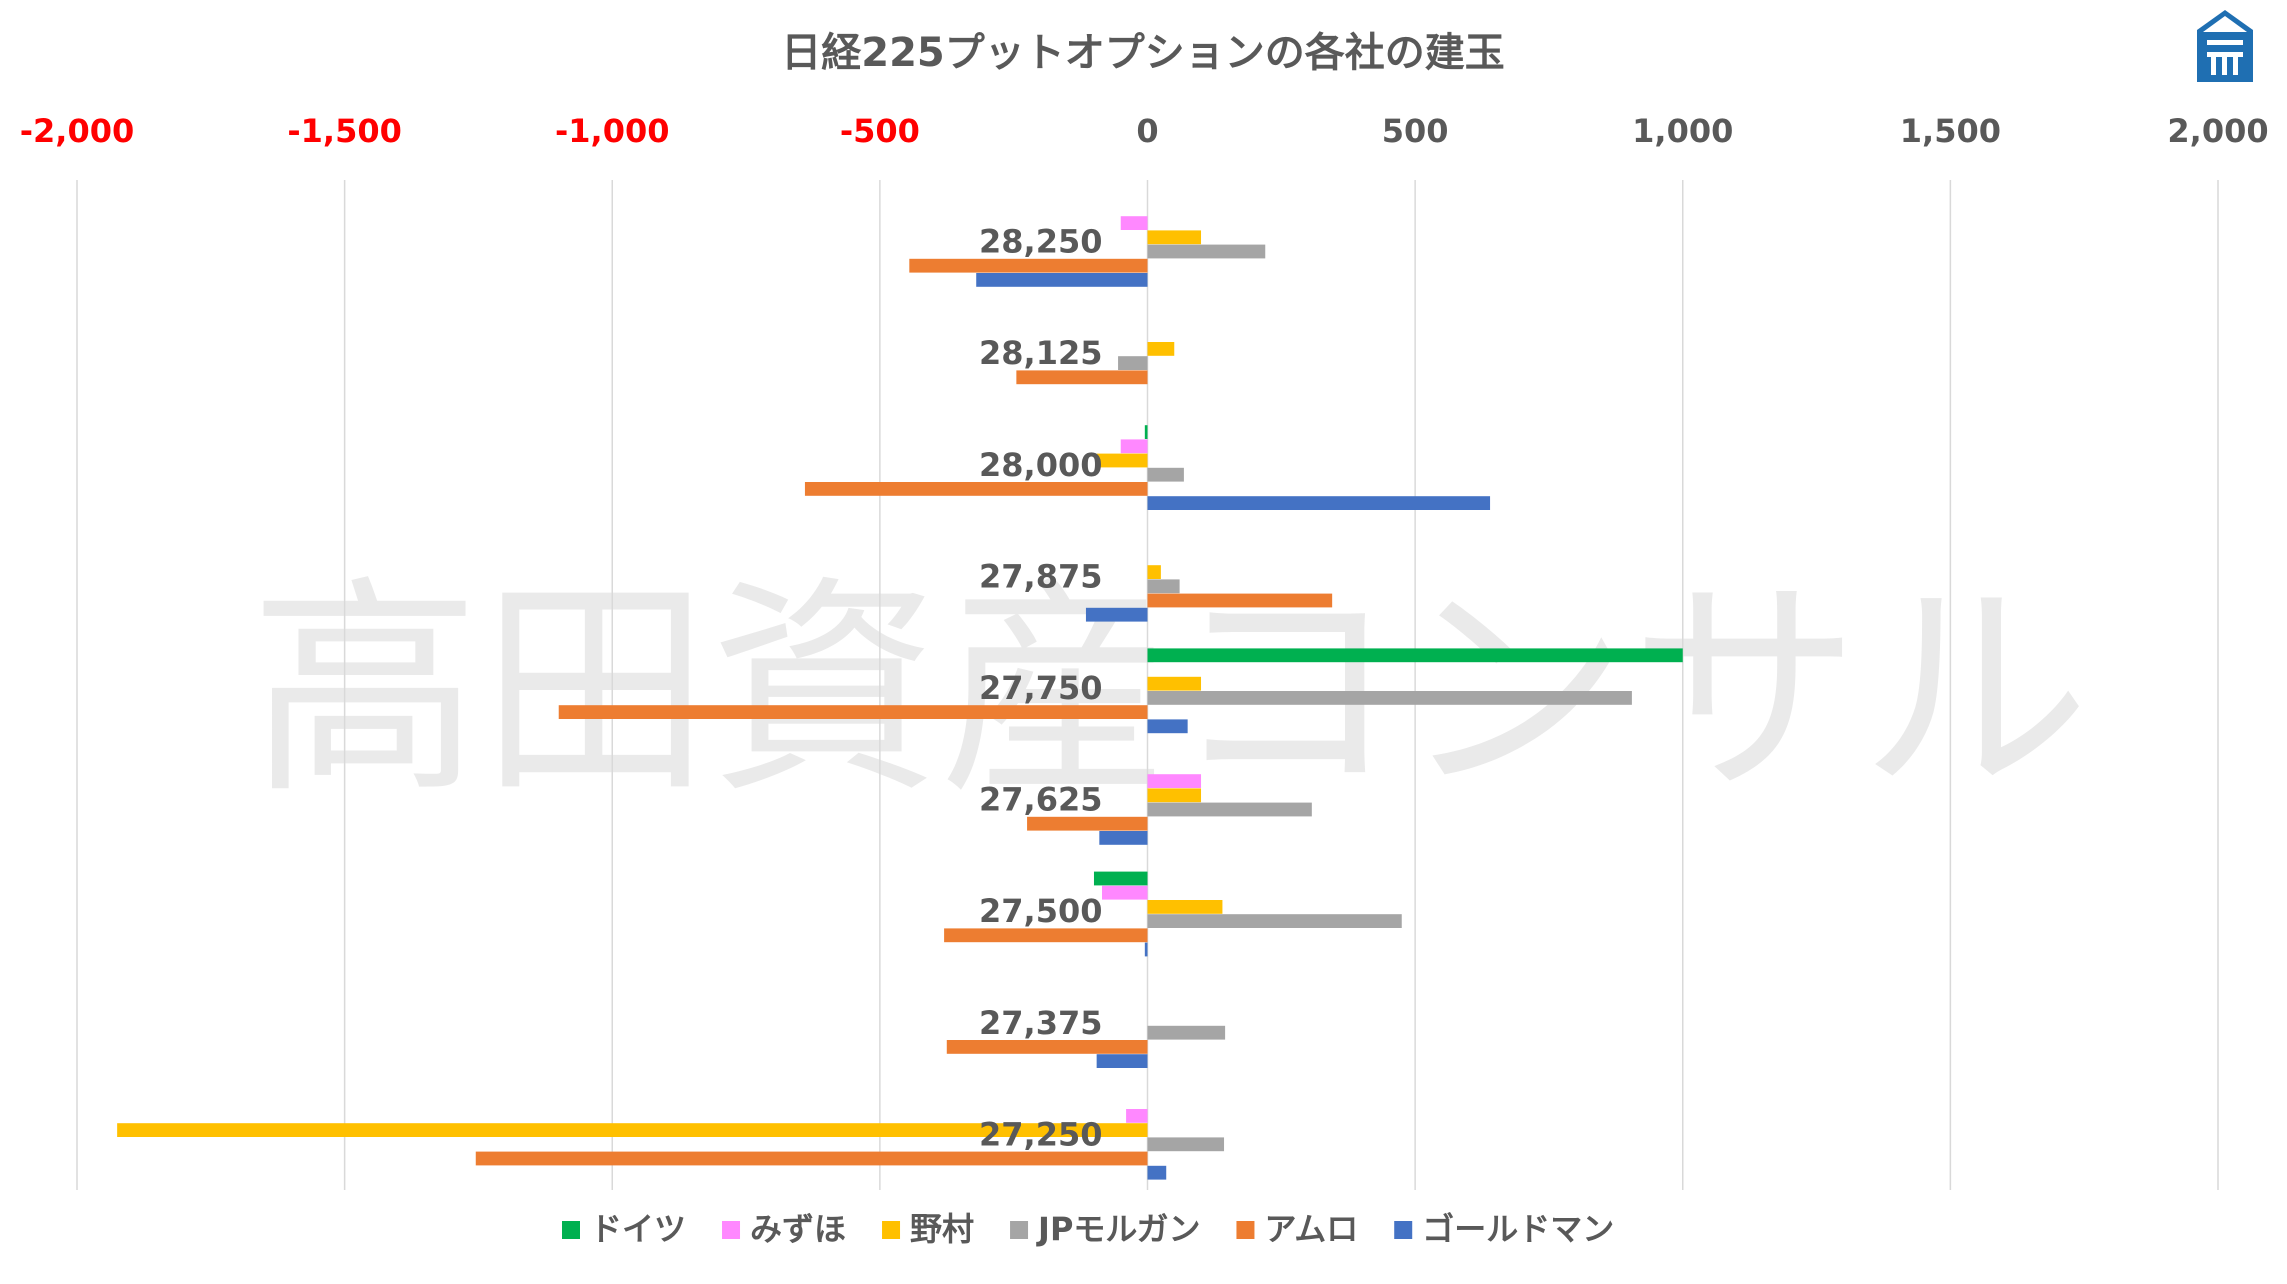 The width and height of the screenshot is (2287, 1284). Describe the element at coordinates (344, 131) in the screenshot. I see `x-tick-label: -1,500` at that location.